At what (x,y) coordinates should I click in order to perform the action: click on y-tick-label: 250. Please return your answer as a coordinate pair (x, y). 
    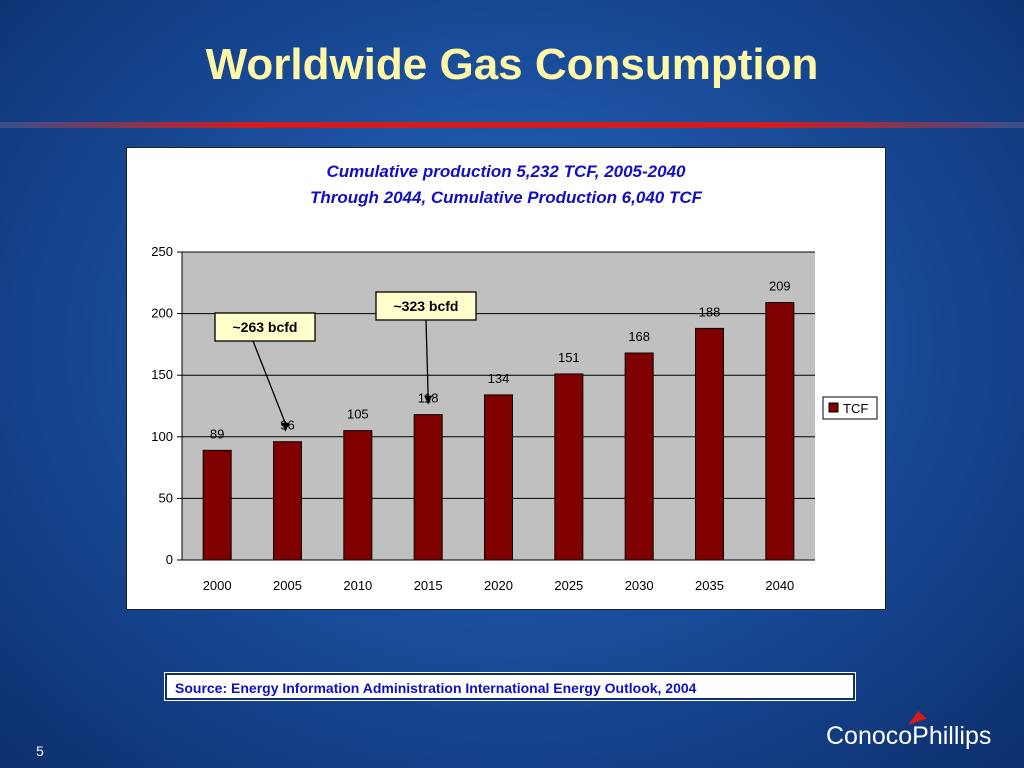
    Looking at the image, I should click on (162, 251).